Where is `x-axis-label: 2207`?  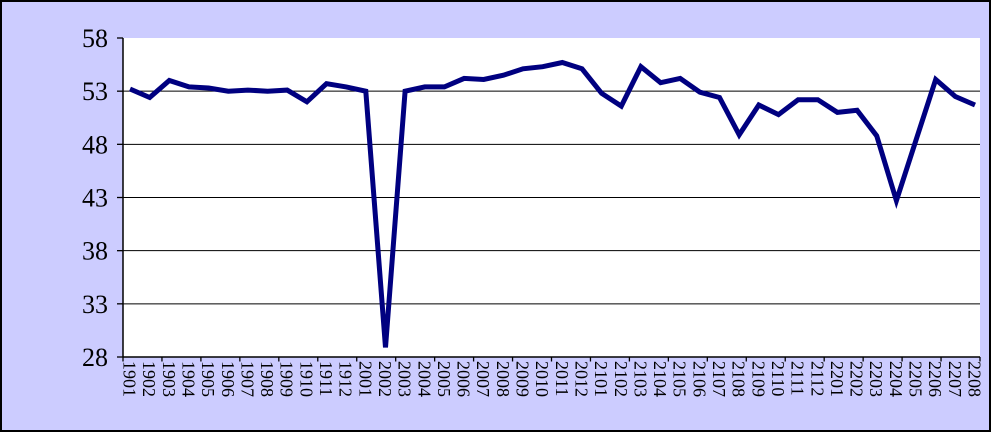 x-axis-label: 2207 is located at coordinates (955, 379).